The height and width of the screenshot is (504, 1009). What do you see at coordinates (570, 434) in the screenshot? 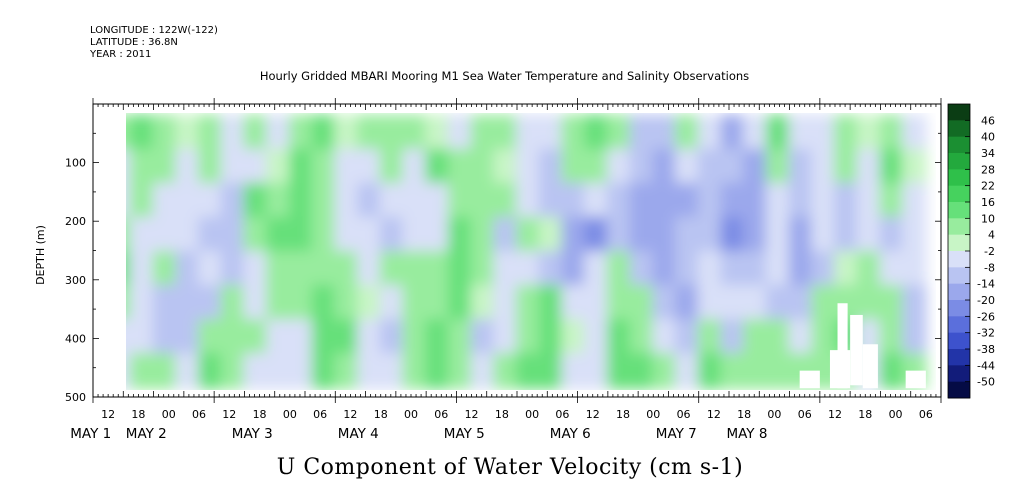
I see `x-day-label: MAY 6` at bounding box center [570, 434].